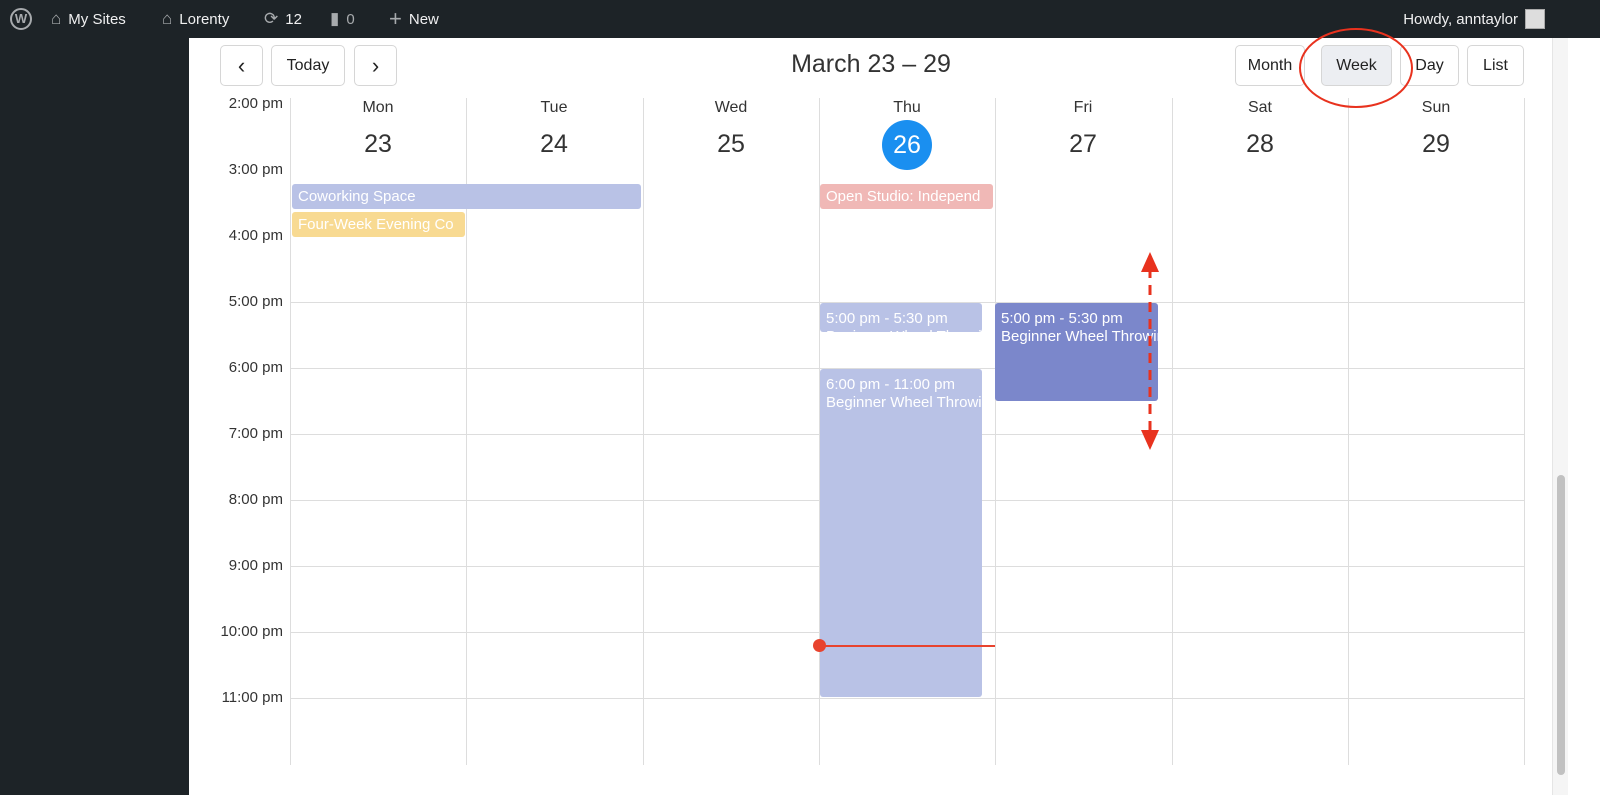 This screenshot has height=795, width=1600. Describe the element at coordinates (554, 107) in the screenshot. I see `day-name: Tue` at that location.